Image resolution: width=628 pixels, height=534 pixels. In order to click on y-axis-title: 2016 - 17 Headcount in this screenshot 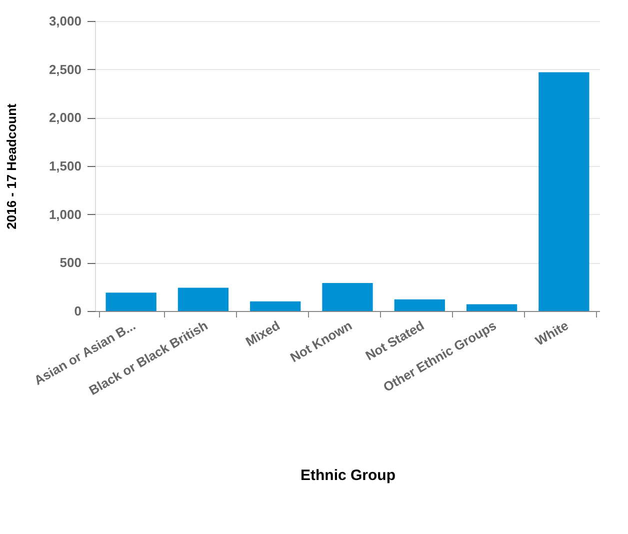, I will do `click(11, 166)`.